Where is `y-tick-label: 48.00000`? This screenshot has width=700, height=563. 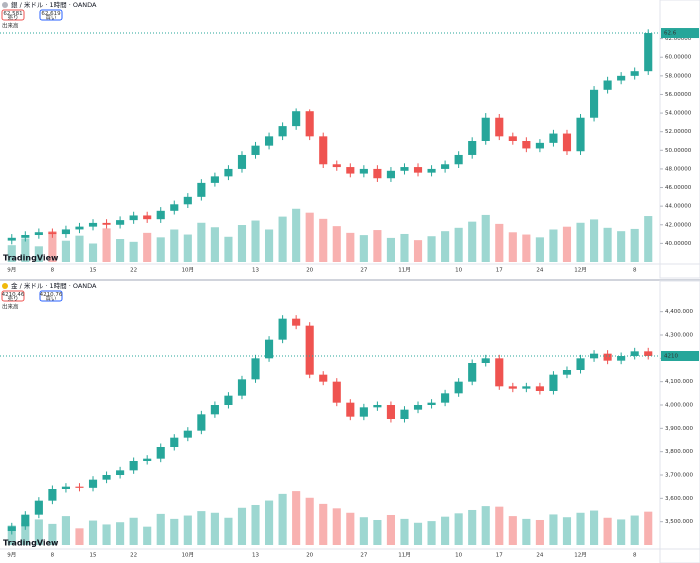 y-tick-label: 48.00000 is located at coordinates (678, 169).